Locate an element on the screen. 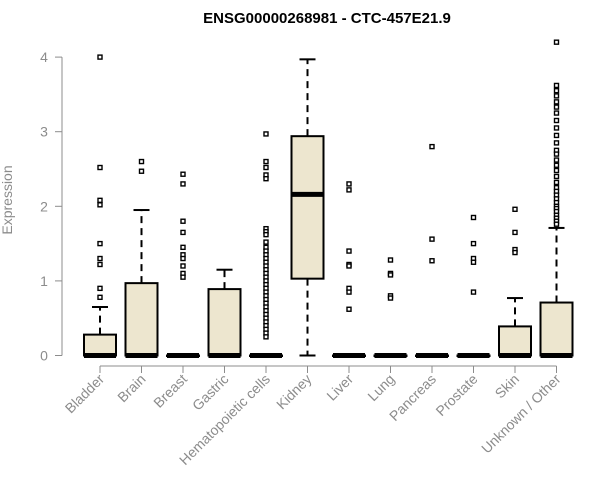  box-gastric is located at coordinates (224, 313).